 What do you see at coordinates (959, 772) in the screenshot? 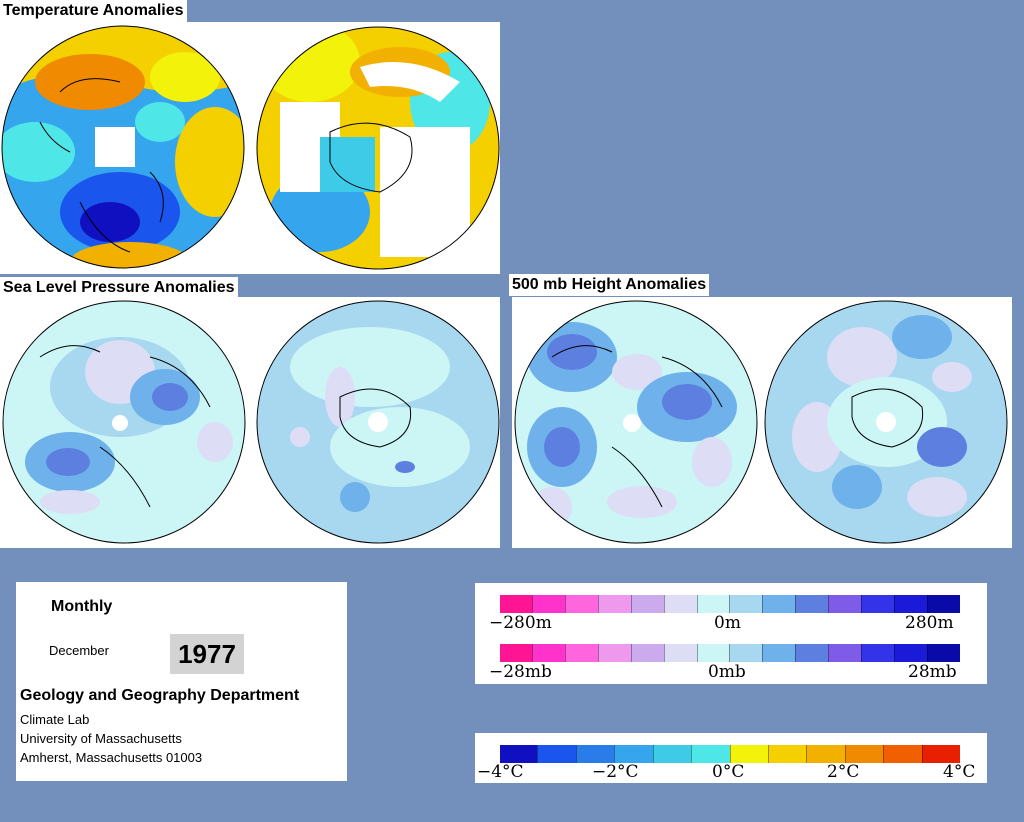
I see `temp-tick-5: 4°C` at bounding box center [959, 772].